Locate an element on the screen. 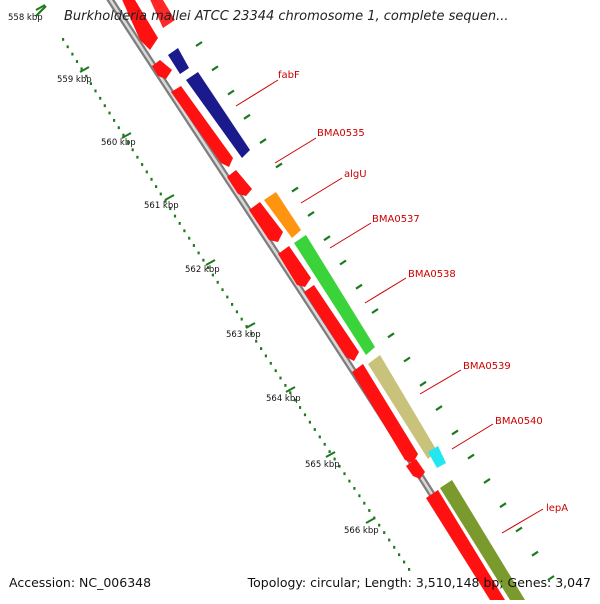  gene-BMA0539 is located at coordinates (402, 407).